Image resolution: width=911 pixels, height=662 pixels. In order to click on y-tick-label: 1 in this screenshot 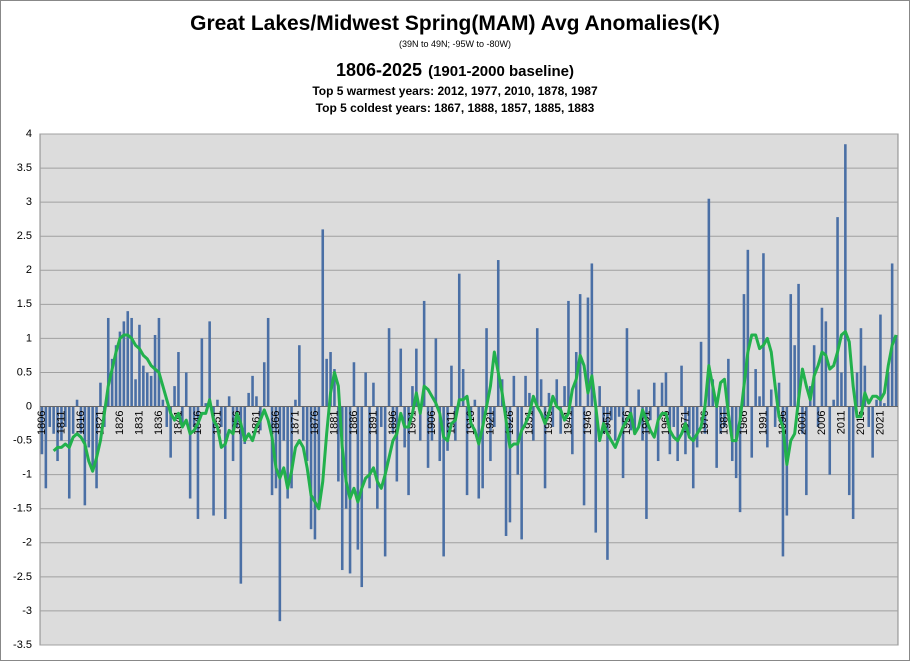, I will do `click(29, 338)`.